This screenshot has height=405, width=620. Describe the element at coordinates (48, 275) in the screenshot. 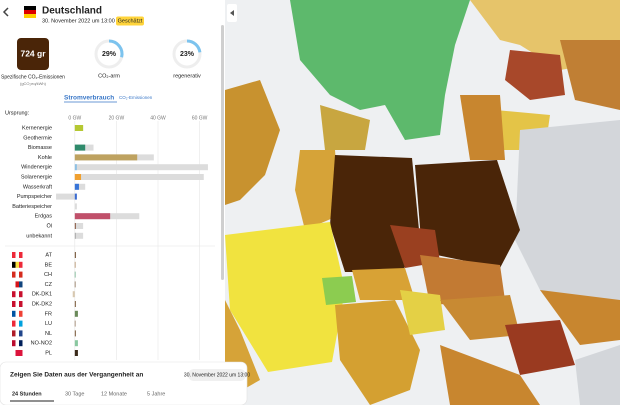

I see `category-label: CH` at that location.